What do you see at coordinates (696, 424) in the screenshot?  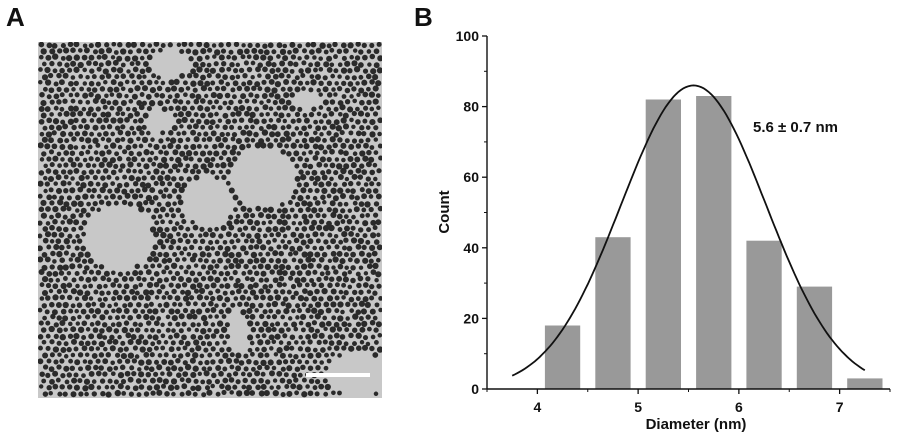 I see `x-axis-title: Diameter (nm)` at bounding box center [696, 424].